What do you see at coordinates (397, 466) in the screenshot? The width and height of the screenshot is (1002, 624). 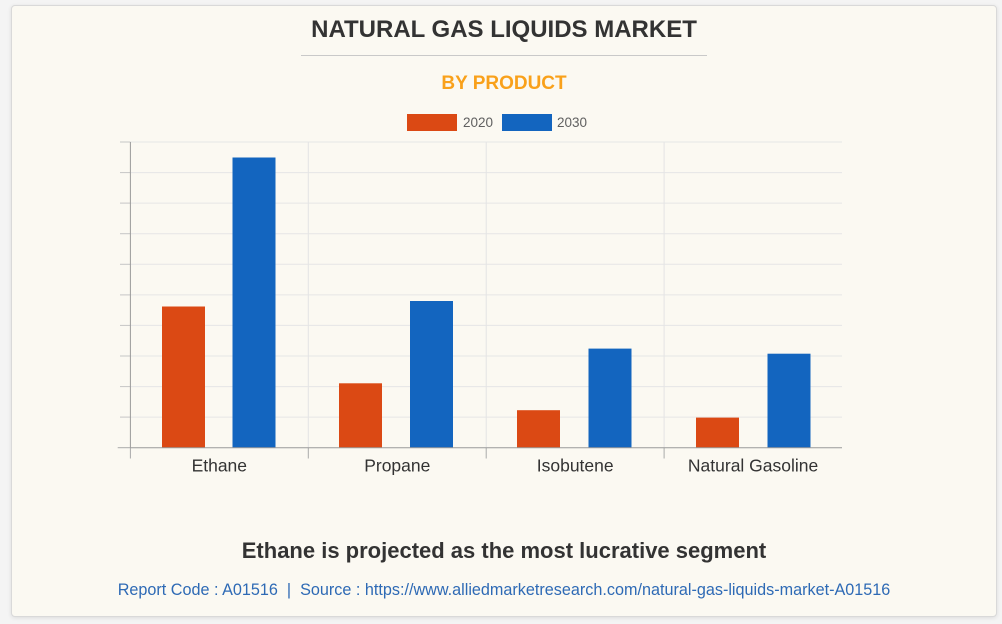 I see `svg-text: Propane` at bounding box center [397, 466].